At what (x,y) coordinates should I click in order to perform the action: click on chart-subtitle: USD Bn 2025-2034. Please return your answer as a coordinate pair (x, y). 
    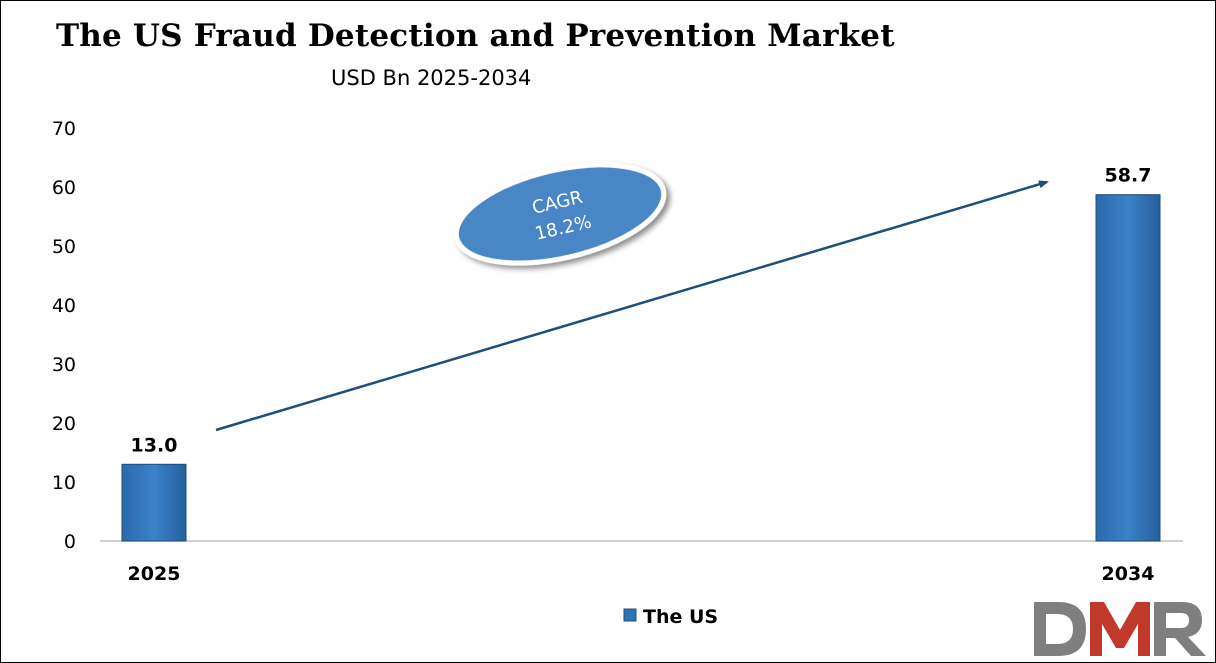
    Looking at the image, I should click on (431, 78).